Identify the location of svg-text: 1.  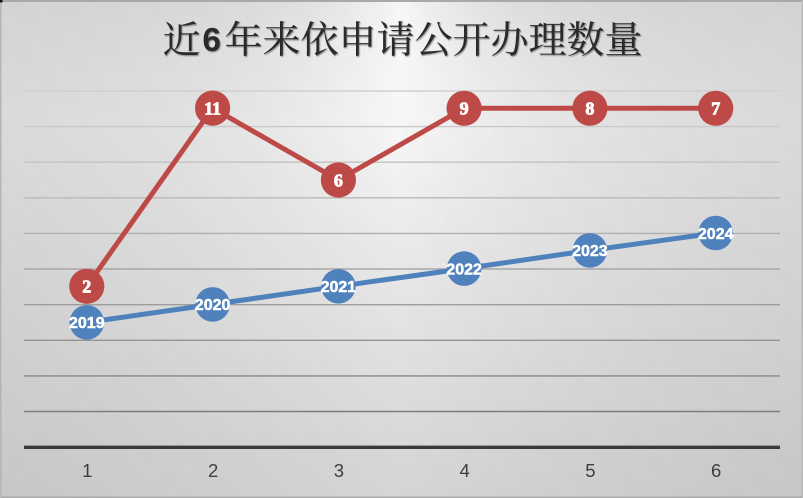
(87, 470).